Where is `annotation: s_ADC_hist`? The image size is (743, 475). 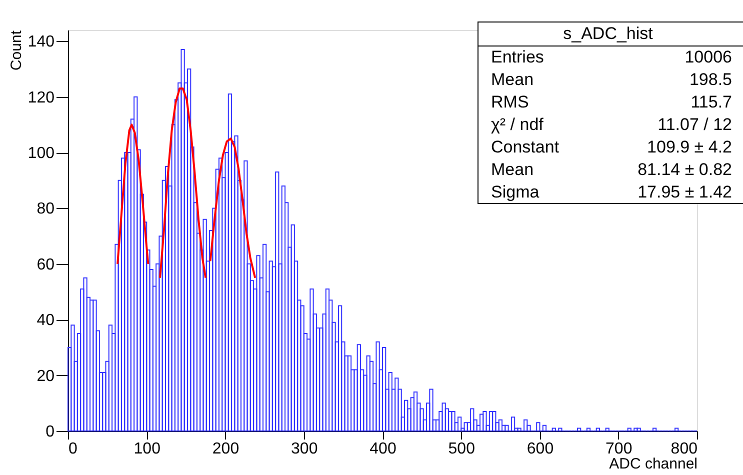 annotation: s_ADC_hist is located at coordinates (608, 33).